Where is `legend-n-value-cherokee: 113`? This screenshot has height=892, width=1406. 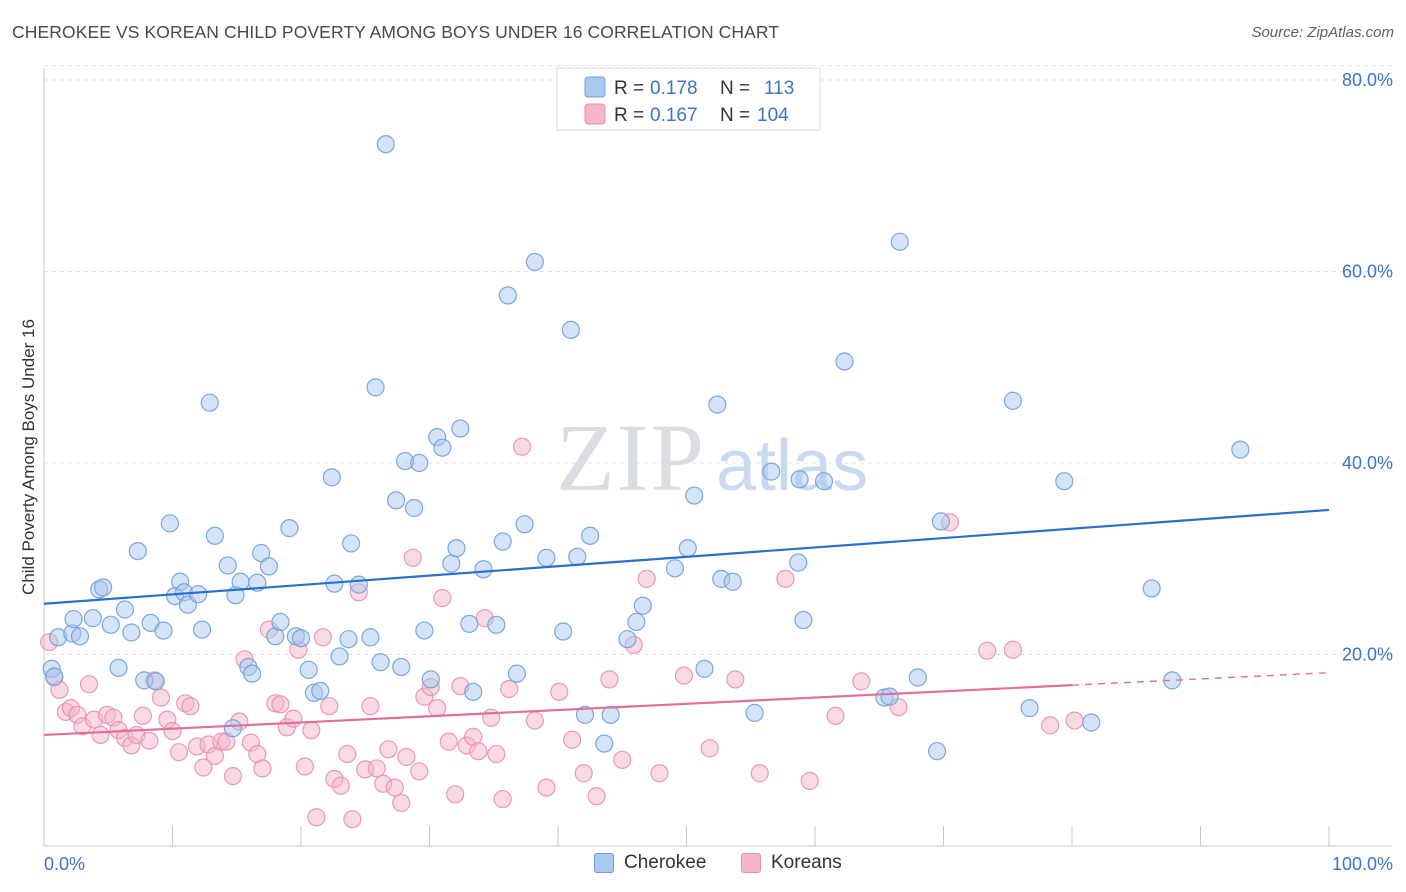 legend-n-value-cherokee: 113 is located at coordinates (779, 88).